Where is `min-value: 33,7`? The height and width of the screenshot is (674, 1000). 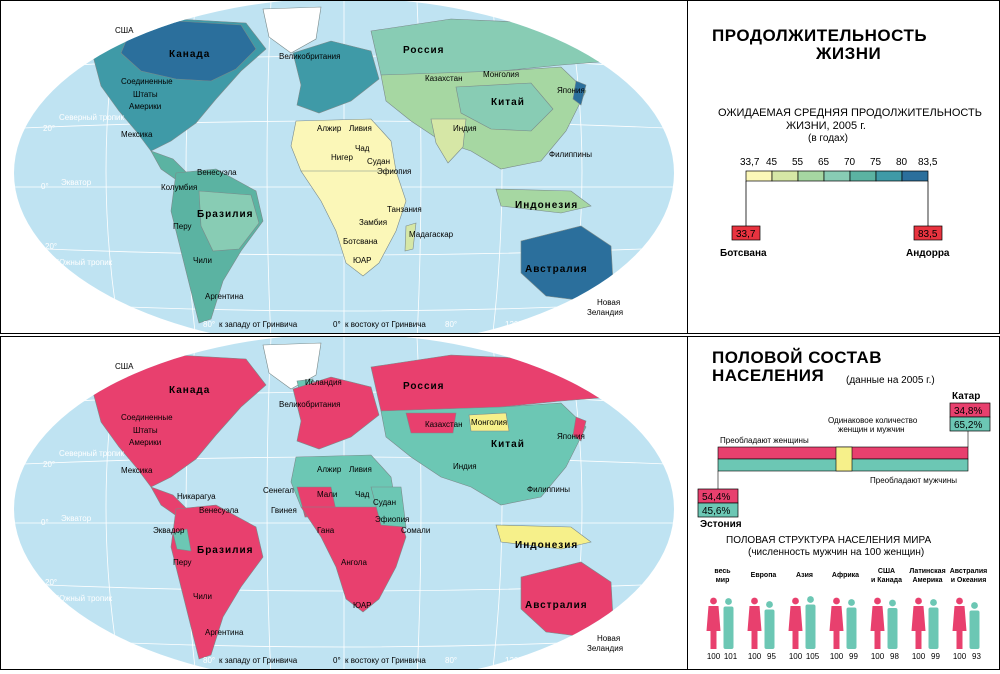 min-value: 33,7 is located at coordinates (746, 234).